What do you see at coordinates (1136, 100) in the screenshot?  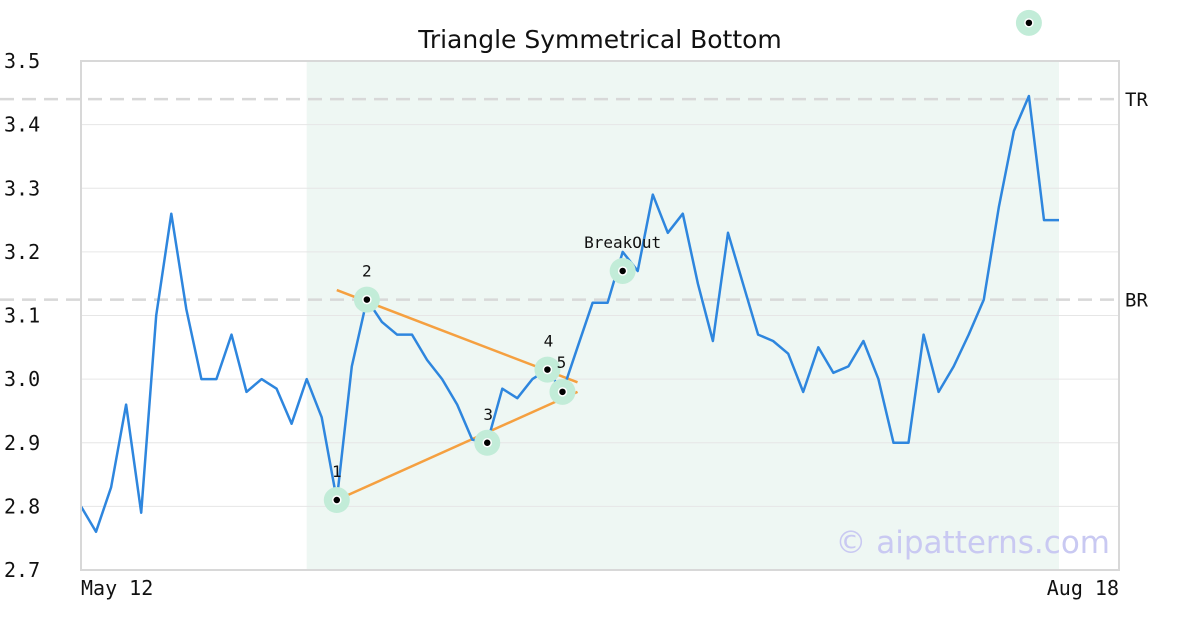 I see `reference-line-label: TR` at bounding box center [1136, 100].